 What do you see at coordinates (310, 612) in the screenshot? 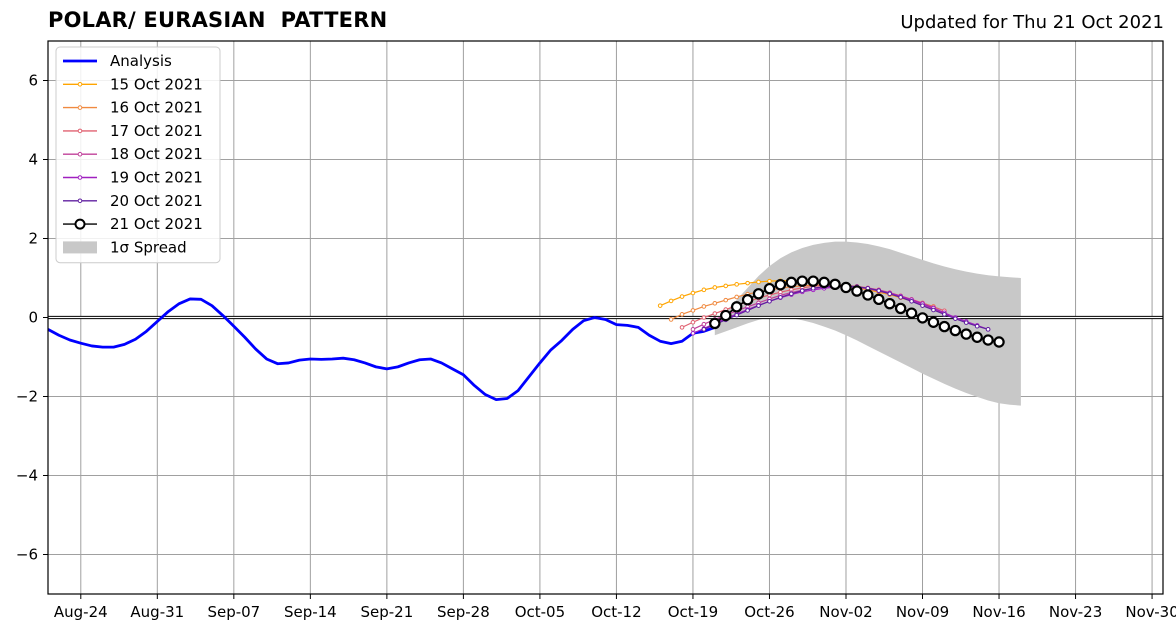
I see `x-tick-label: Sep-14` at bounding box center [310, 612].